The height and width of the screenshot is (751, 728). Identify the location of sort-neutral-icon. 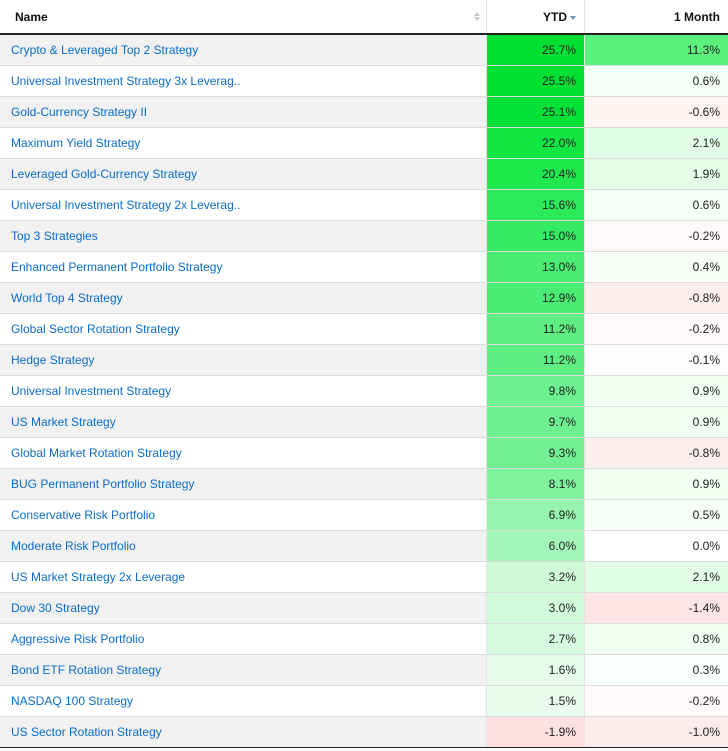
(477, 16).